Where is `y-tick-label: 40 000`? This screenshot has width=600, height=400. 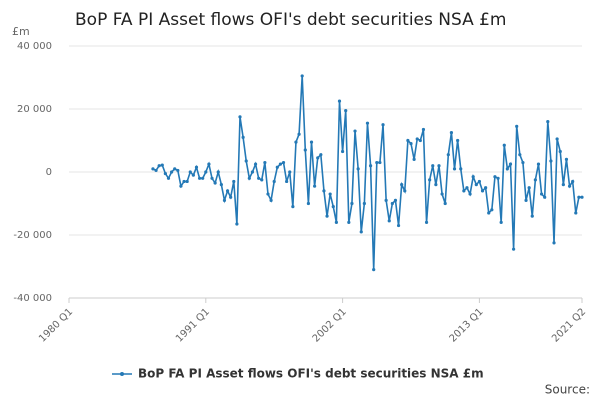 y-tick-label: 40 000 is located at coordinates (34, 46).